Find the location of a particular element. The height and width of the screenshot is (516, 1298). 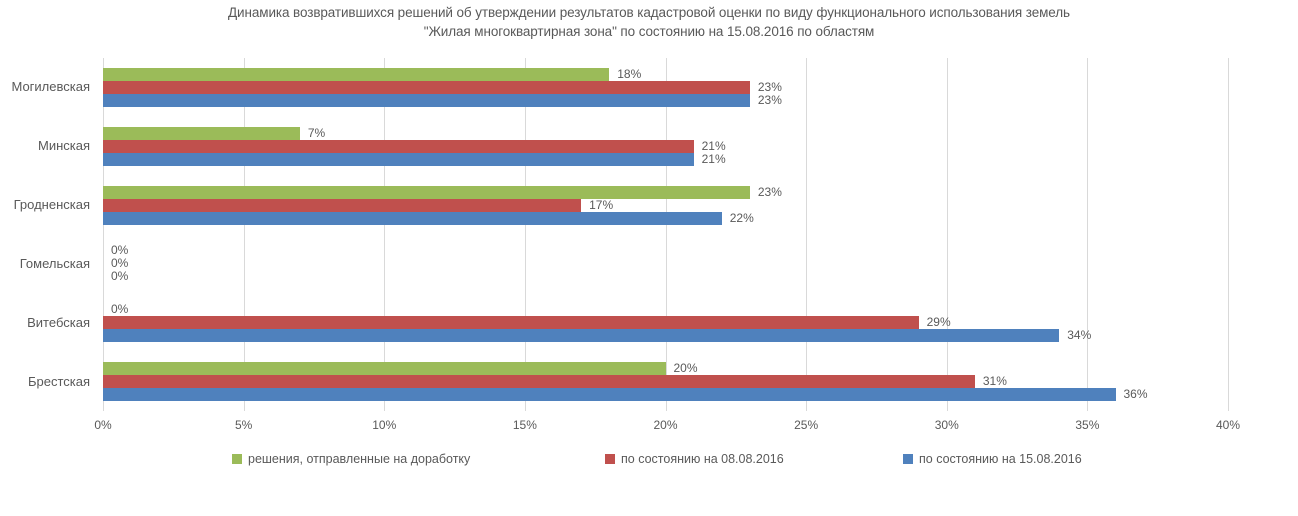

category-label: Минская is located at coordinates (63, 146).